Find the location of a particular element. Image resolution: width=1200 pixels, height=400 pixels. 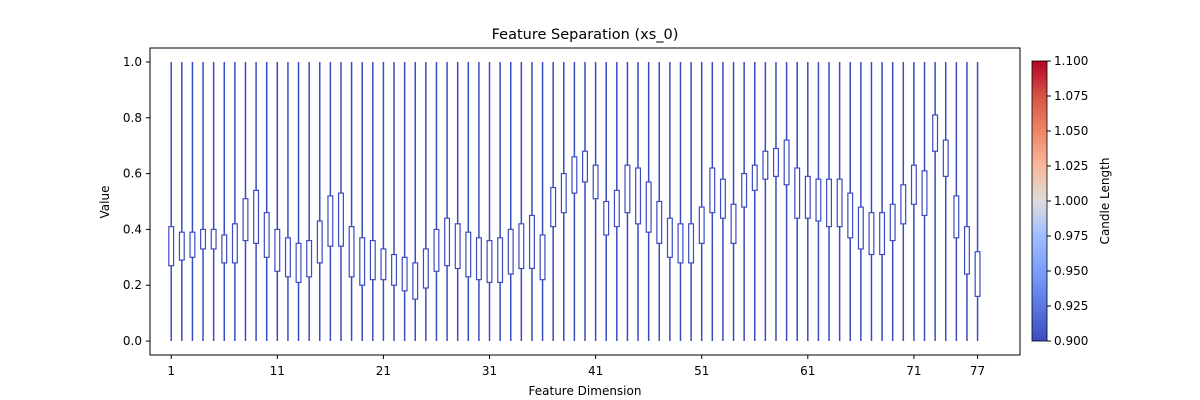

x-axis-ticks: 1 11 21 31 41 51 61 71 77 is located at coordinates (576, 366).